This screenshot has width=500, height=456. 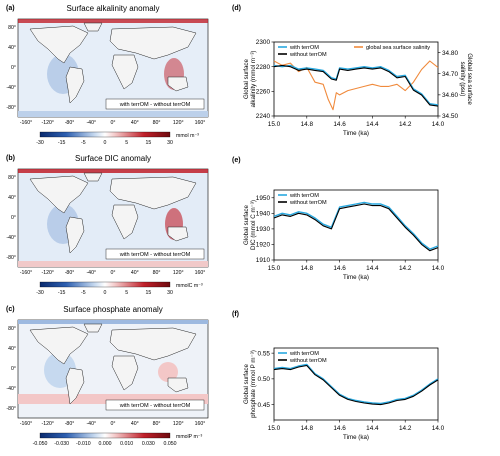 What do you see at coordinates (200, 424) in the screenshot?
I see `lon-tick-label: 160°` at bounding box center [200, 424].